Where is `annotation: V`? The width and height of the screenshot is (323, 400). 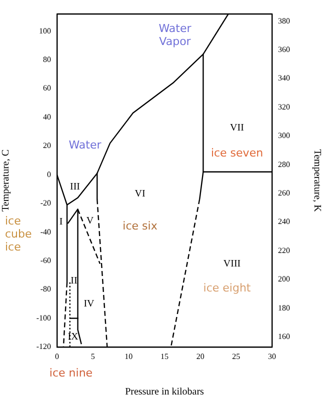
annotation: V is located at coordinates (90, 221).